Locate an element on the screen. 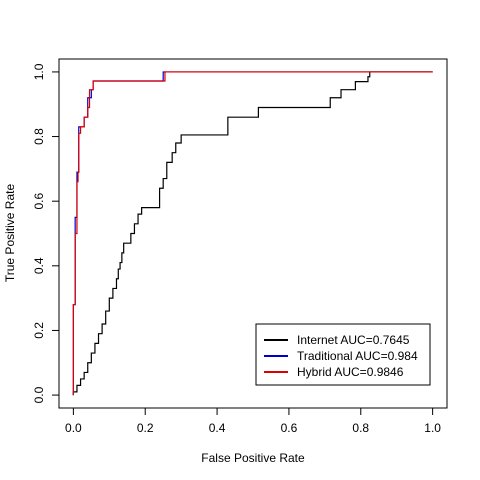  legend-label: Internet AUC=0.7645 is located at coordinates (353, 340).